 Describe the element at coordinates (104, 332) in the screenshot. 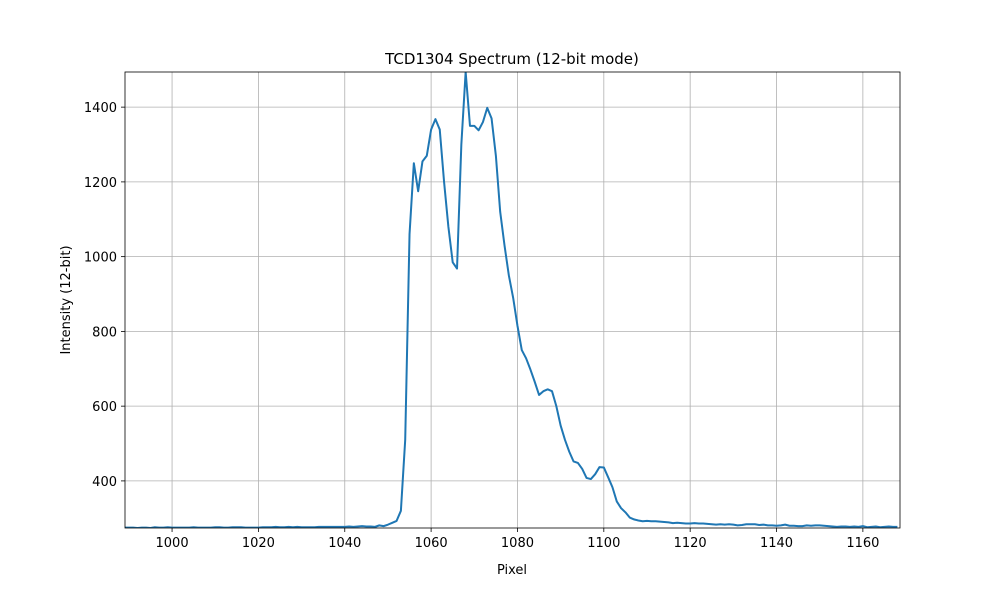

I see `y-tick-label: 800` at that location.